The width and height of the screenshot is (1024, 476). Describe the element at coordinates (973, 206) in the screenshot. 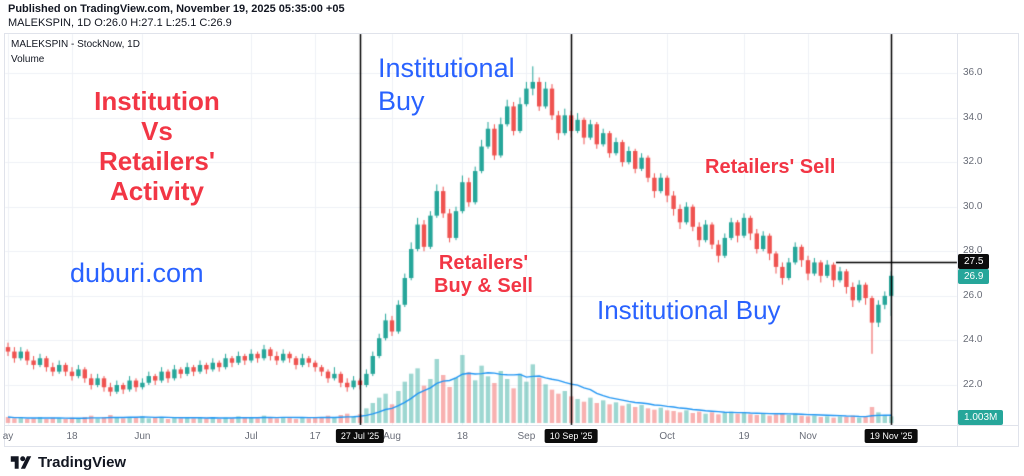

I see `y-axis-label: 30.0` at that location.